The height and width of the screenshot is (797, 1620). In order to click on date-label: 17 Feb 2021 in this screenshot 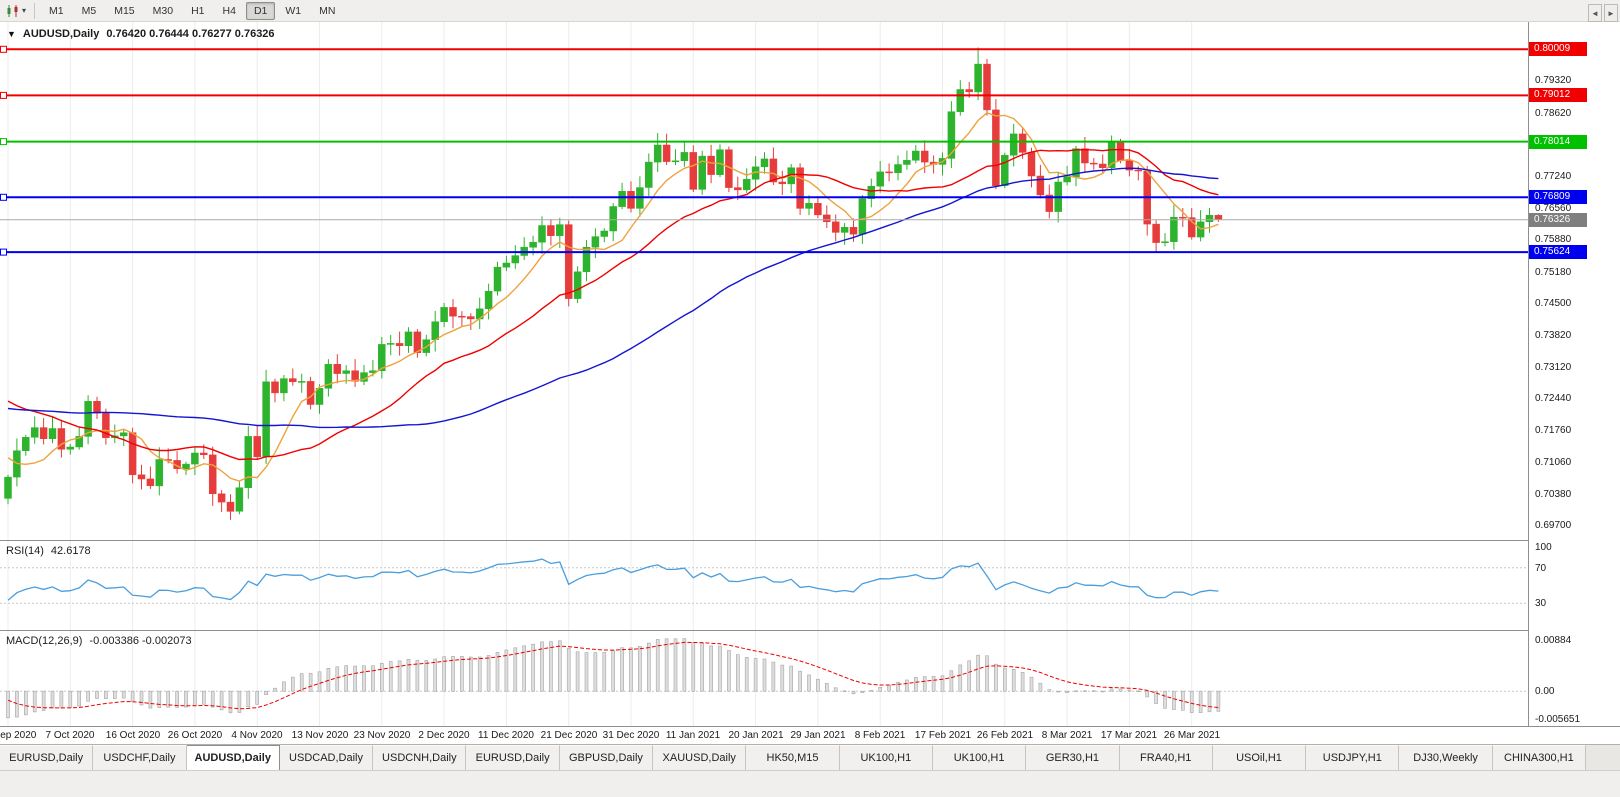, I will do `click(943, 735)`.